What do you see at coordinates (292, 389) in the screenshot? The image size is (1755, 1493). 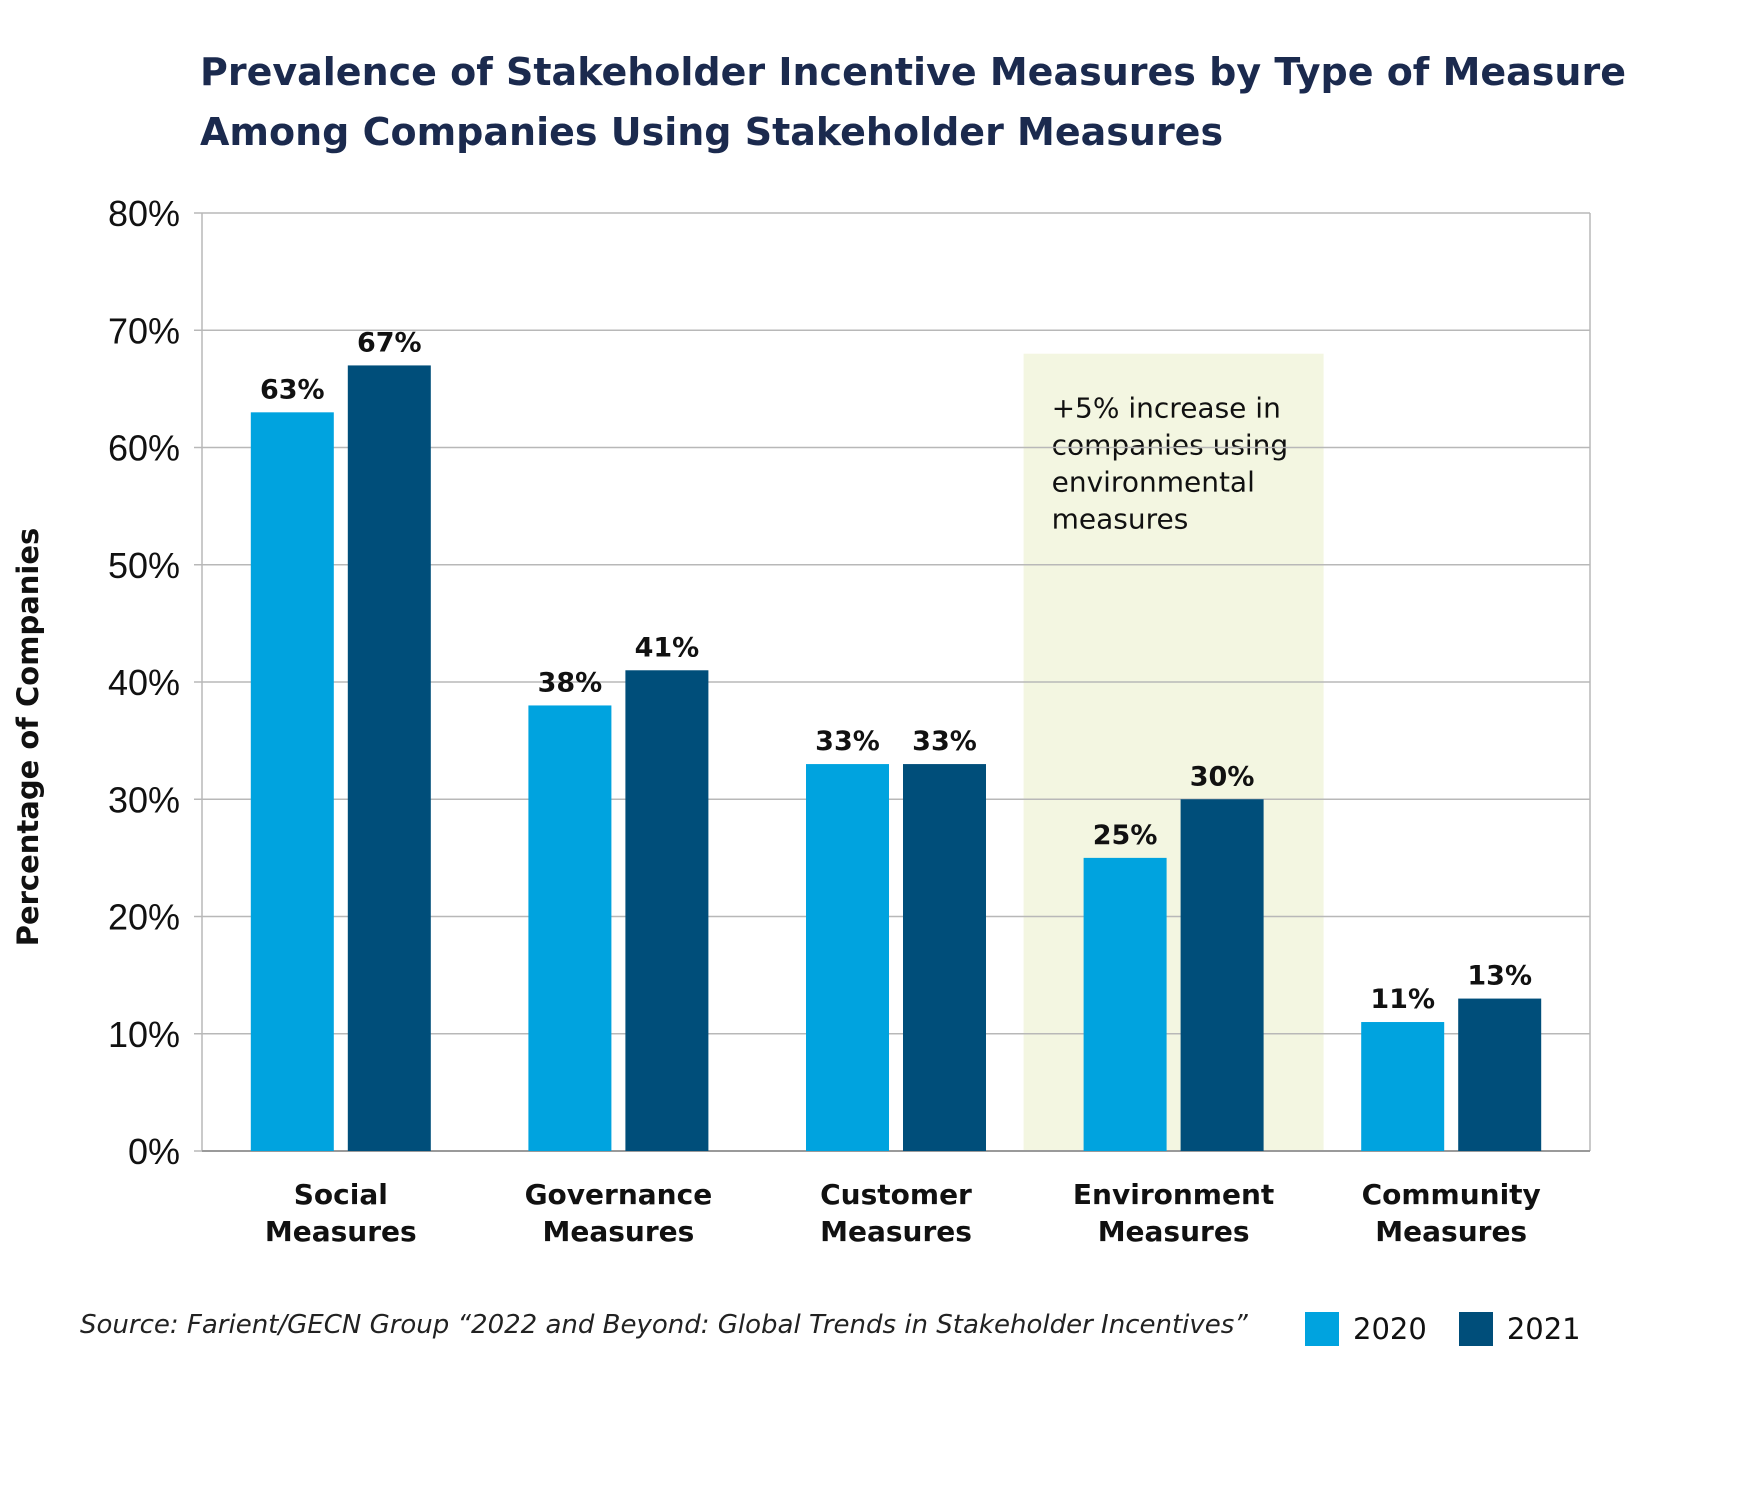 I see `bar-value-label: 63%` at bounding box center [292, 389].